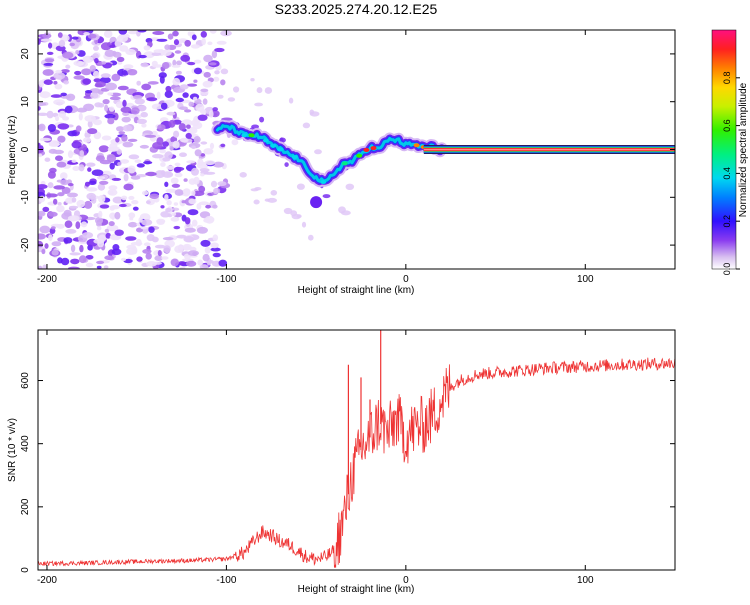 This screenshot has width=750, height=605. What do you see at coordinates (724, 149) in the screenshot?
I see `colorbar-gradient` at bounding box center [724, 149].